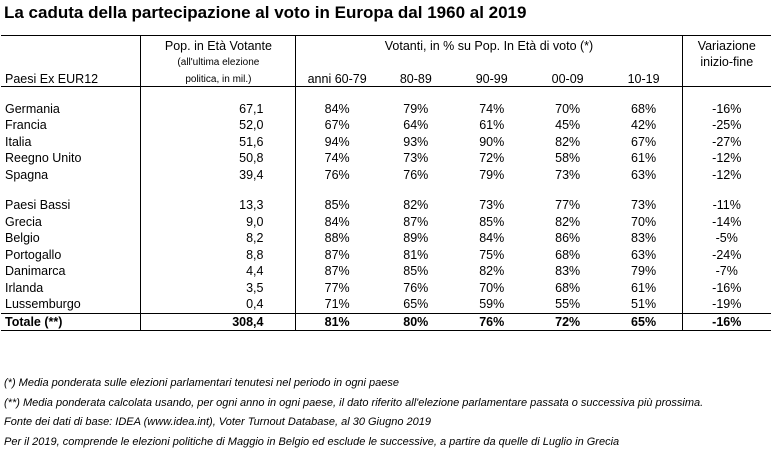 The image size is (771, 458). I want to click on population-cell: 8,8, so click(218, 254).